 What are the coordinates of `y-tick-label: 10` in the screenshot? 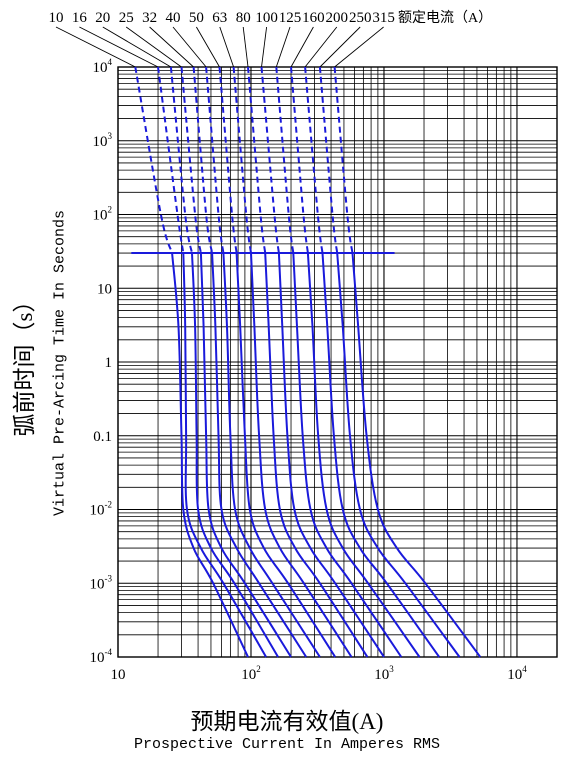 It's located at (104, 289).